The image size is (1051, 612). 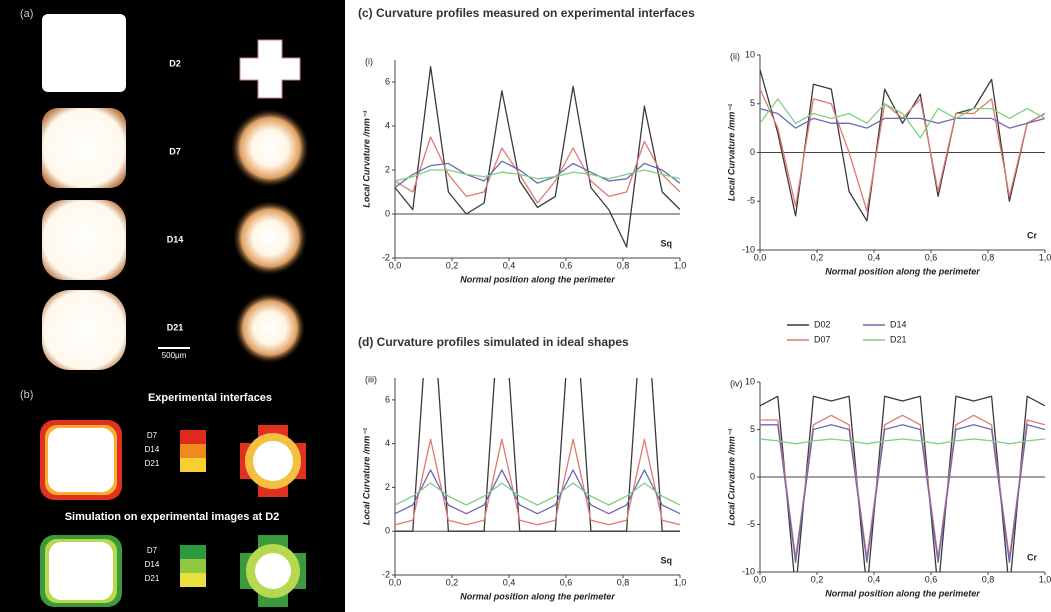 I want to click on panel-label: (i), so click(x=369, y=61).